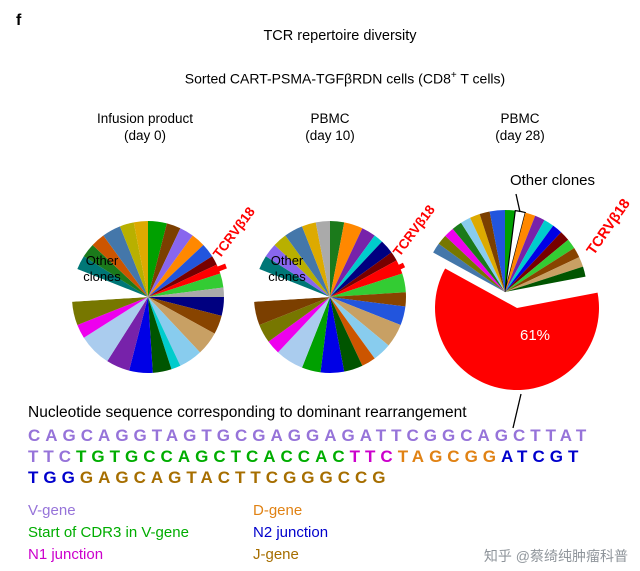 This screenshot has width=640, height=571. I want to click on sequence-line: TGGGAGCAGTACTTCGGGCCG, so click(309, 477).